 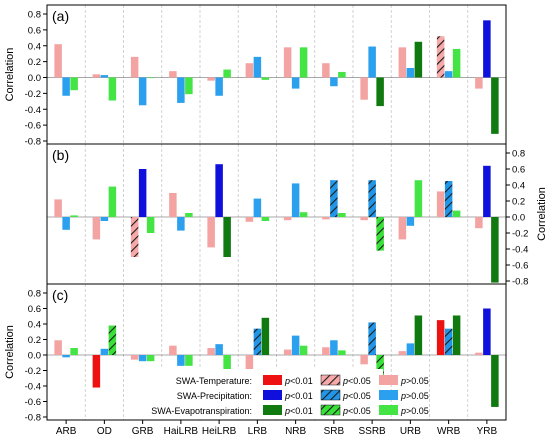 I want to click on x-tick-label: WRB, so click(x=449, y=431).